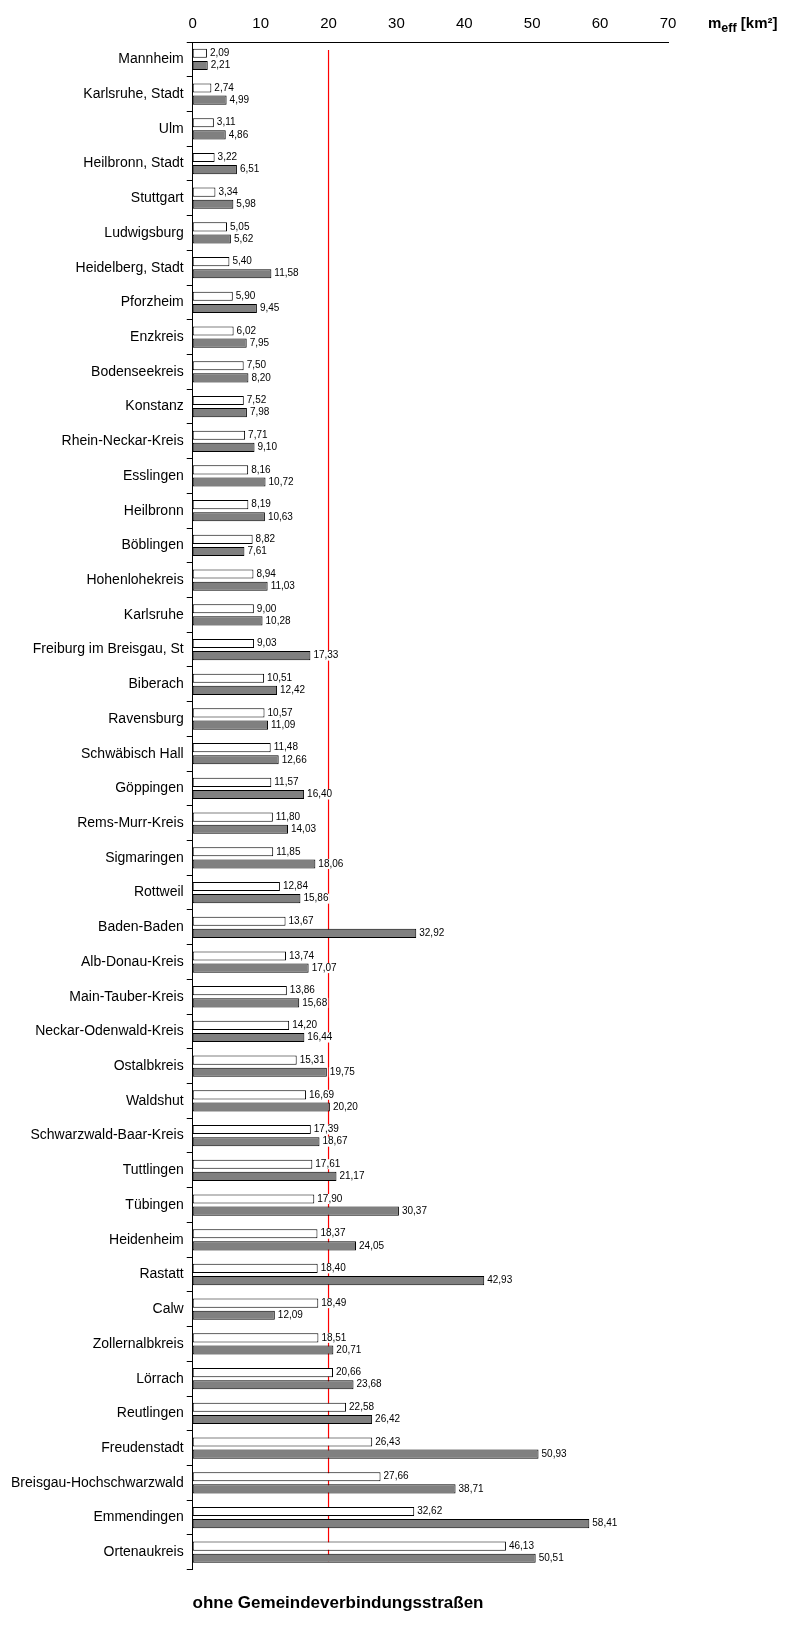  I want to click on text: ohne Gemeindeverbindungsstraßen, so click(338, 1603).